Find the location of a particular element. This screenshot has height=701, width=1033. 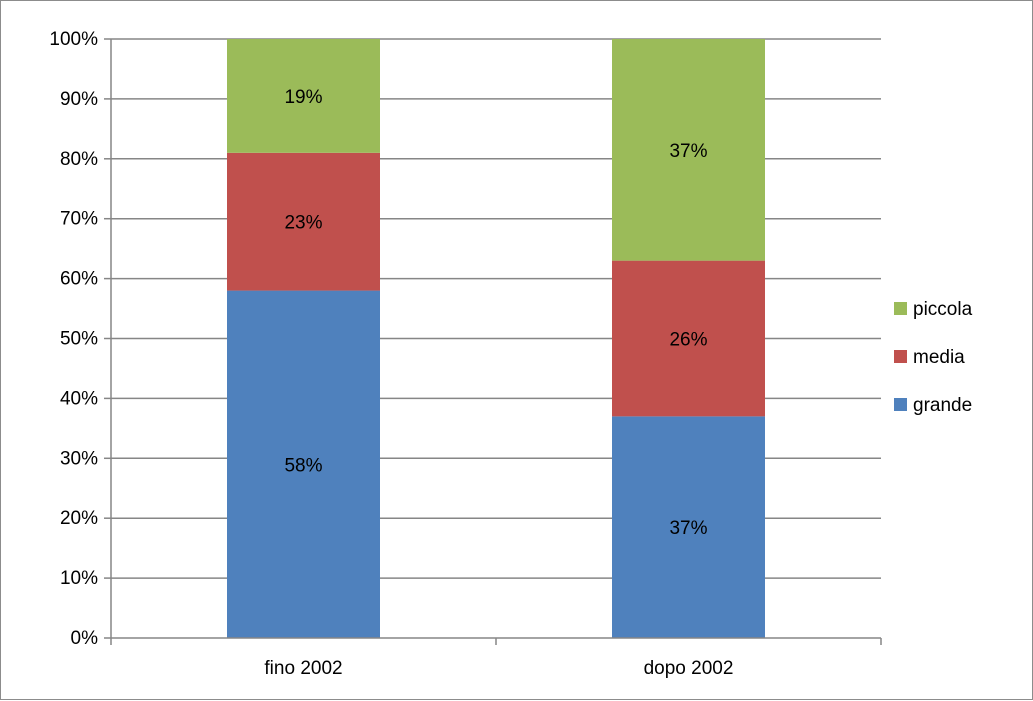

data-label-media: 26% is located at coordinates (688, 340).